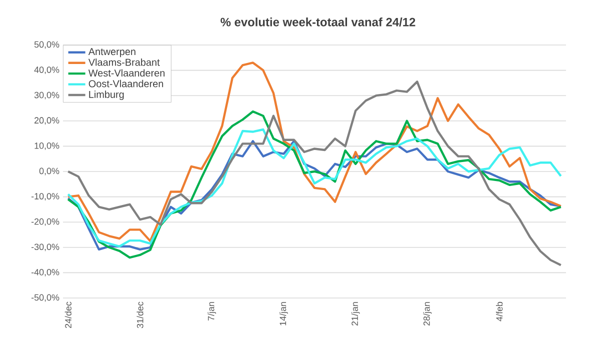  Describe the element at coordinates (284, 314) in the screenshot. I see `x-tick-label: 14/jan` at that location.